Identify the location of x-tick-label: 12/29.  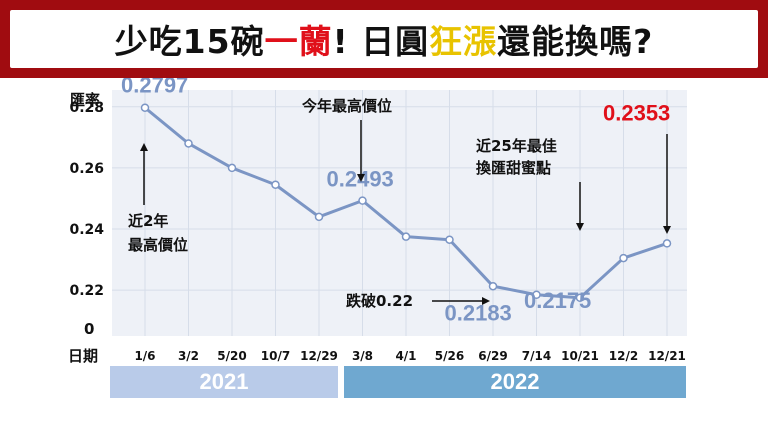
(319, 356).